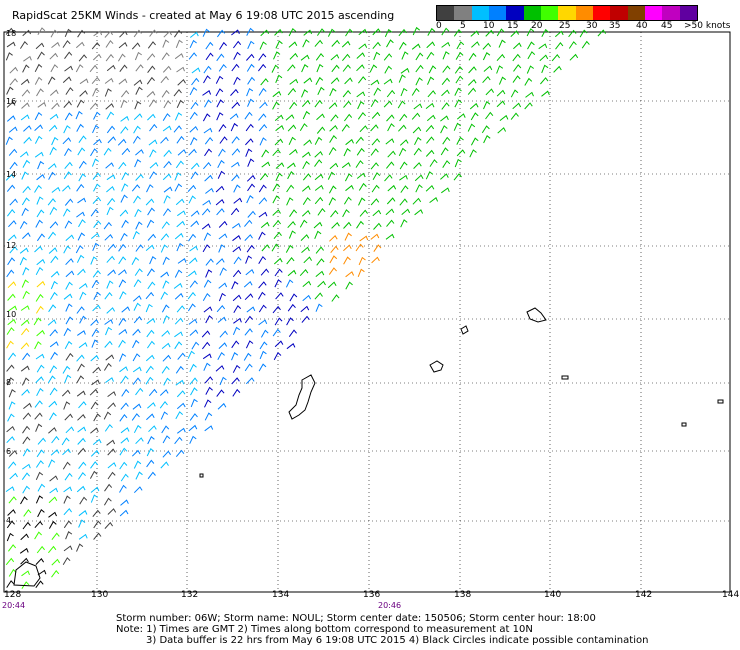 The image size is (740, 650). I want to click on time-label: 20:44, so click(13, 605).